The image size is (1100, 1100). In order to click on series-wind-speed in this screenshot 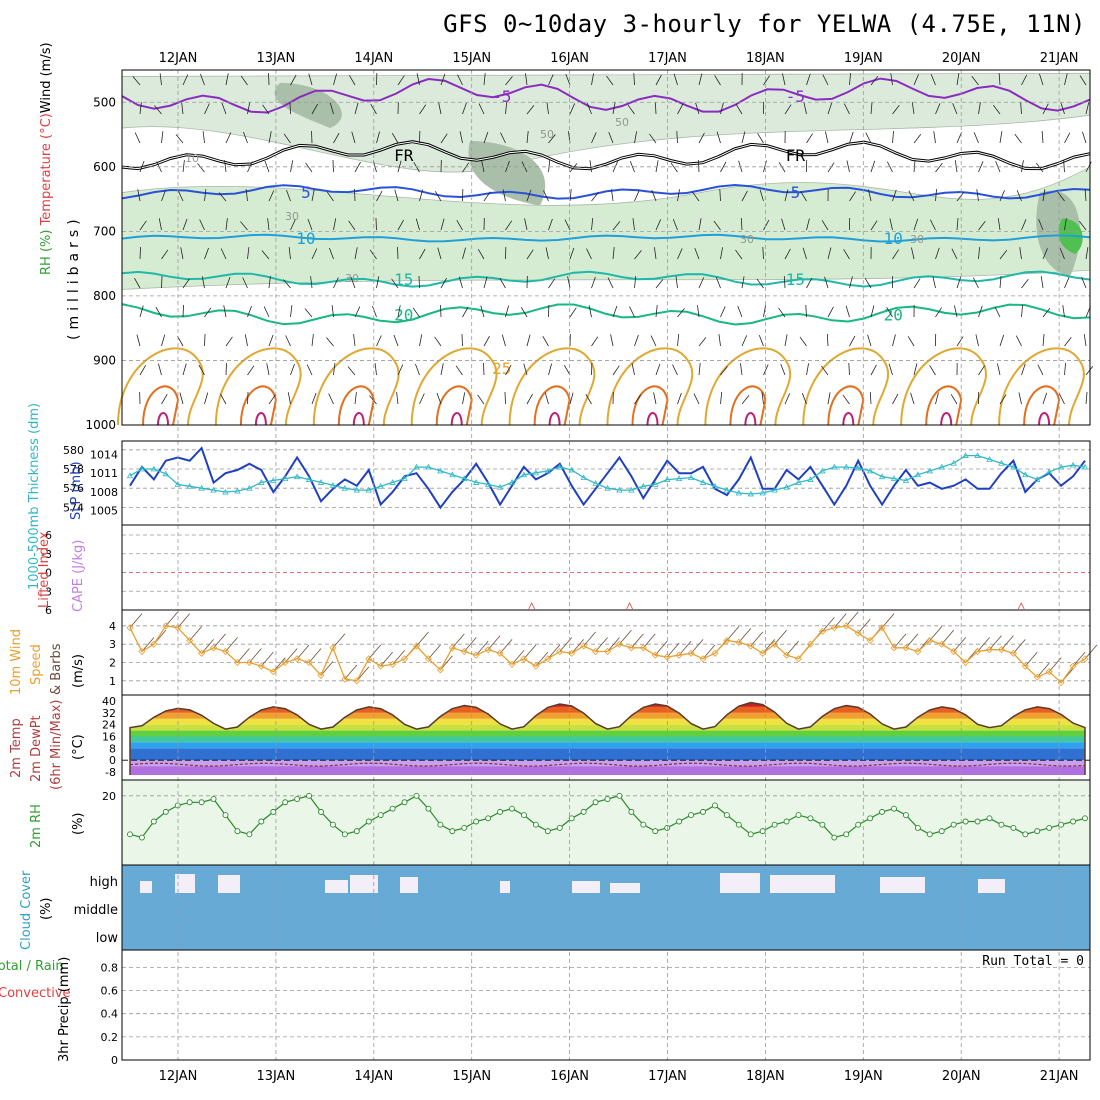, I will do `click(607, 654)`.